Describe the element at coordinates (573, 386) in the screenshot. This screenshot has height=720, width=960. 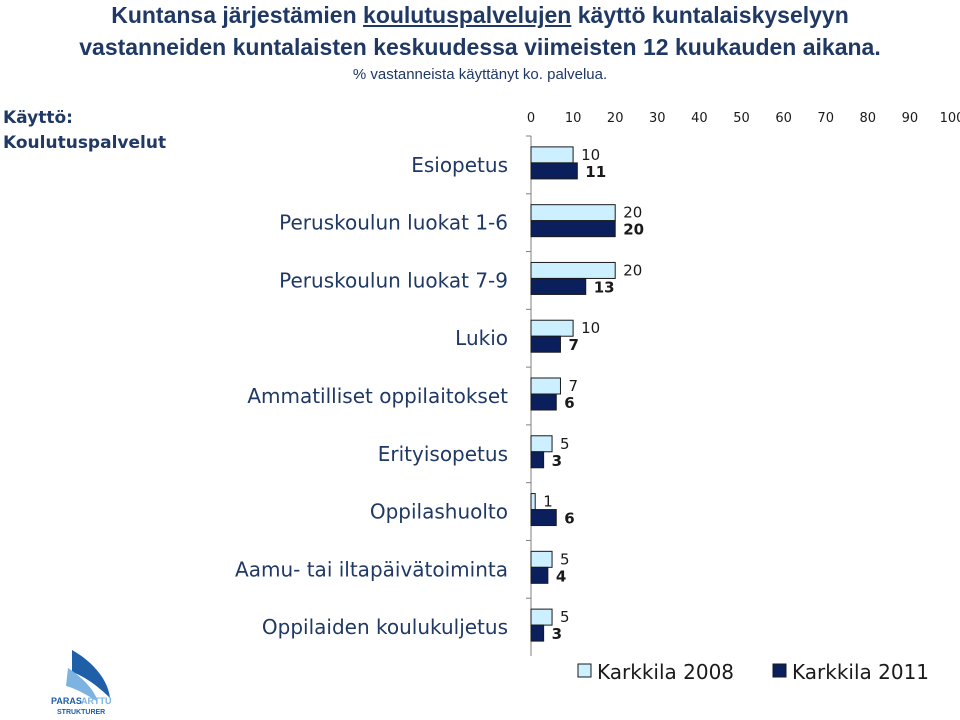
I see `data-label-2008: 7` at that location.